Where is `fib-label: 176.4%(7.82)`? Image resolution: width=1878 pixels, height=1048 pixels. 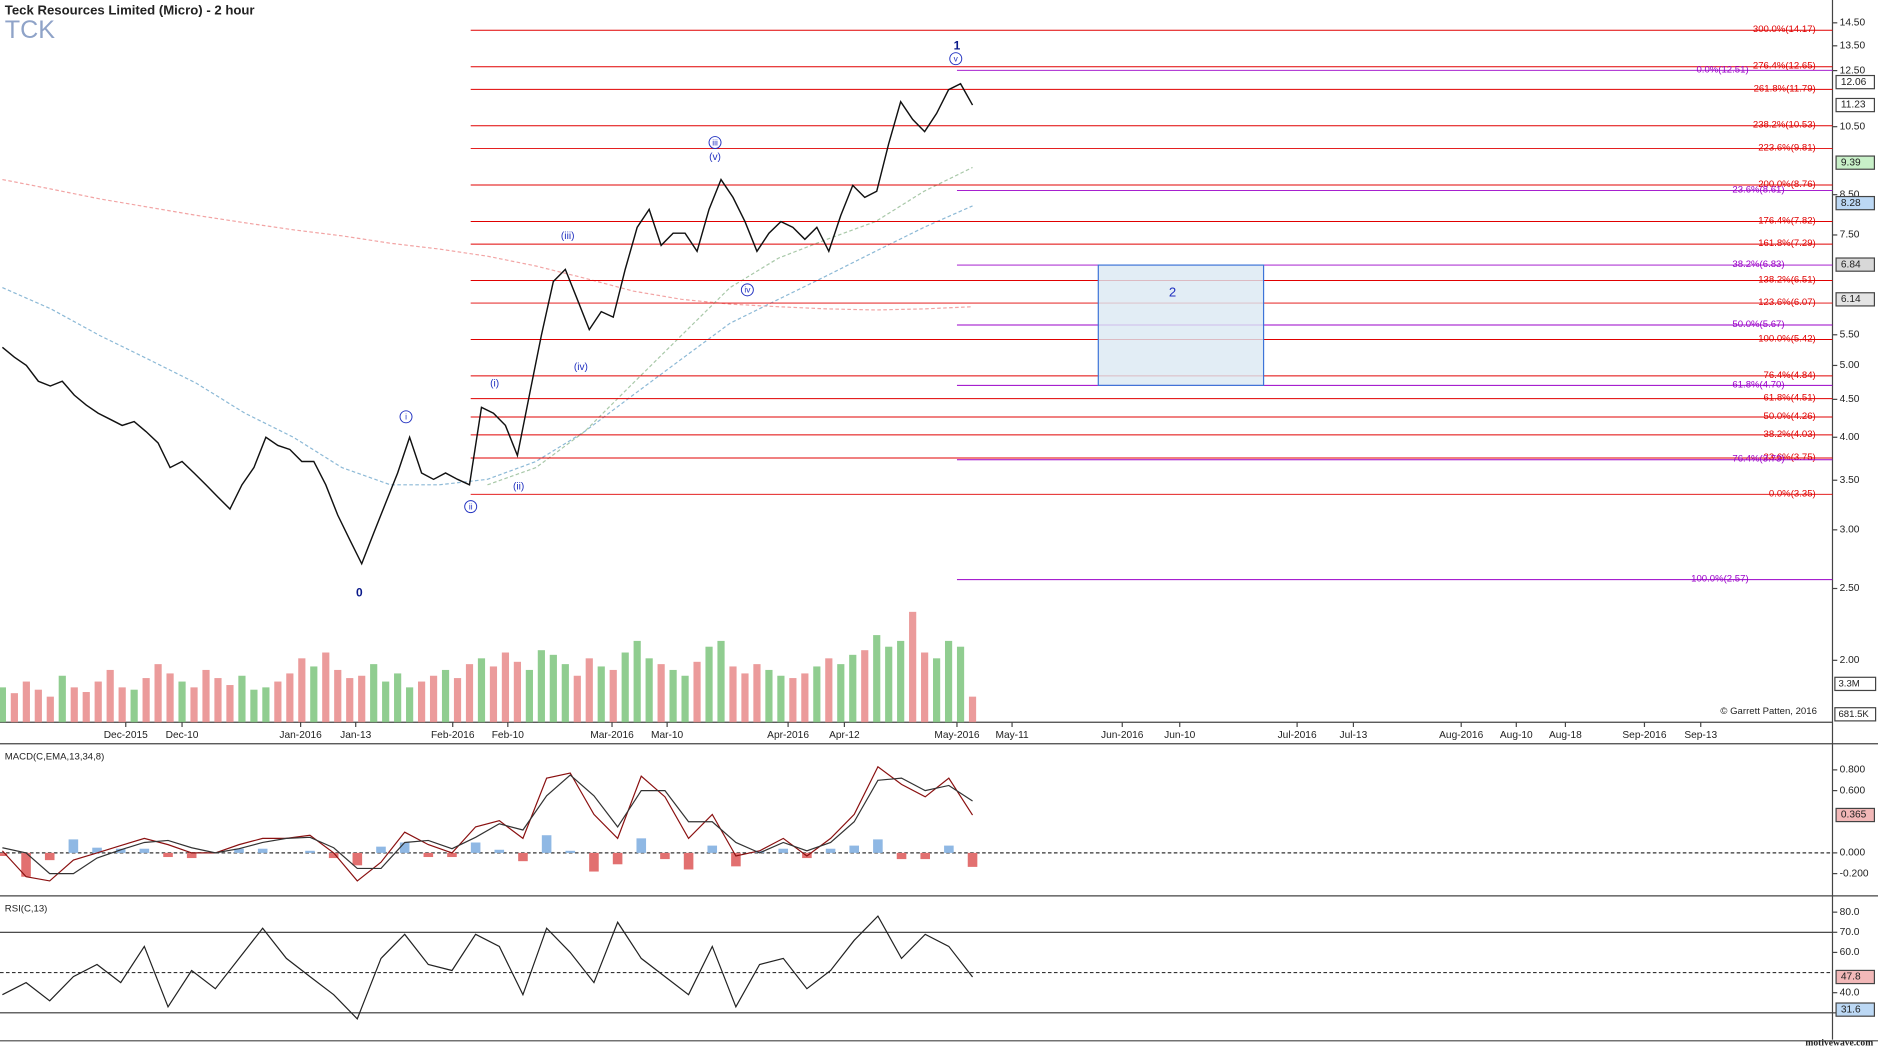
fib-label: 176.4%(7.82) is located at coordinates (1787, 220).